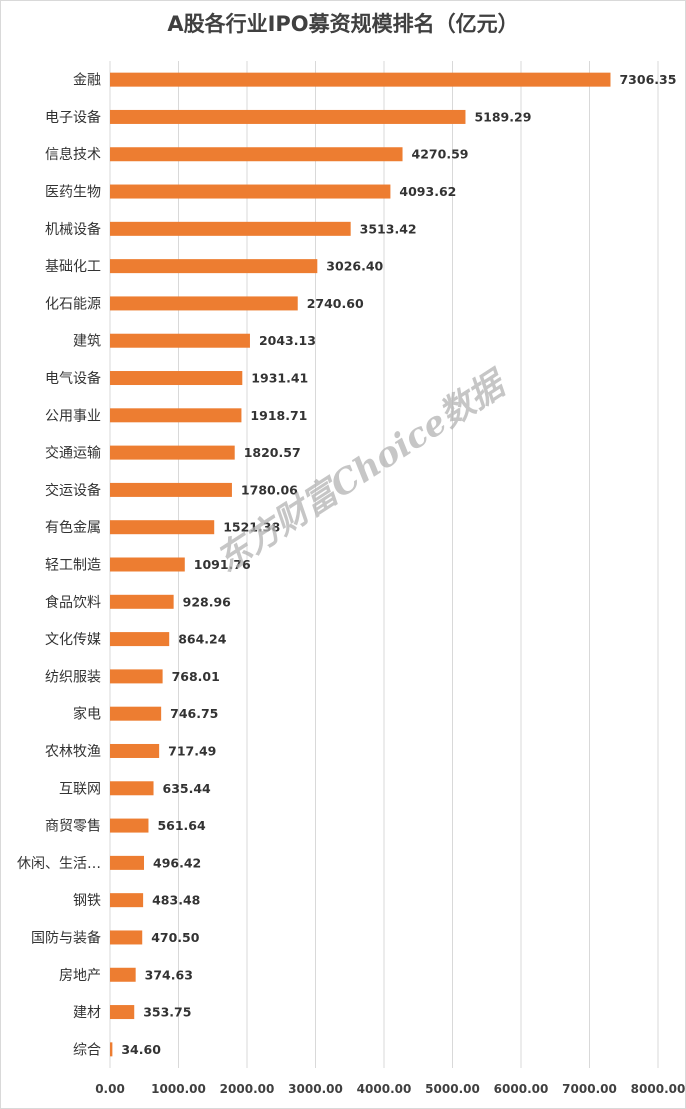 The height and width of the screenshot is (1109, 686). I want to click on value-label: 3026.40, so click(354, 266).